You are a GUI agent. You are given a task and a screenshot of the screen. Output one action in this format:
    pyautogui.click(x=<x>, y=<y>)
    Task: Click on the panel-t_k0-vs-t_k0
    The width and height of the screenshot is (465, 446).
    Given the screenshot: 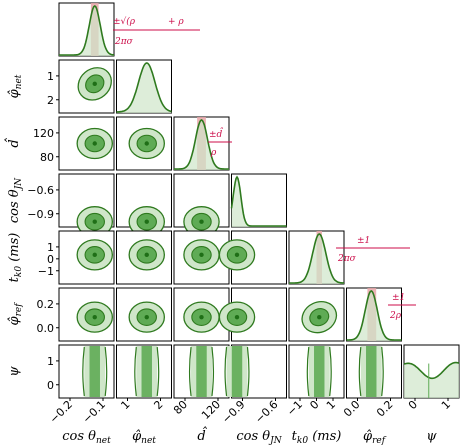 What is the action you would take?
    pyautogui.click(x=316, y=257)
    